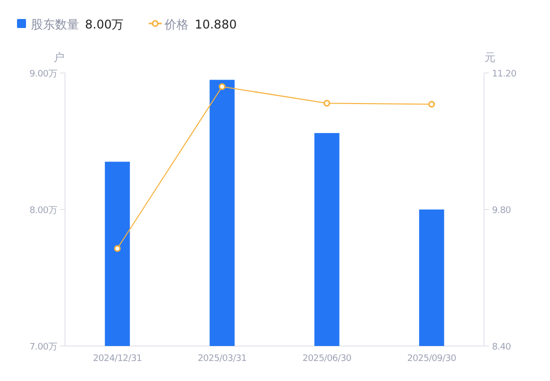  I want to click on x-tick-label: 2024/12/31, so click(117, 359).